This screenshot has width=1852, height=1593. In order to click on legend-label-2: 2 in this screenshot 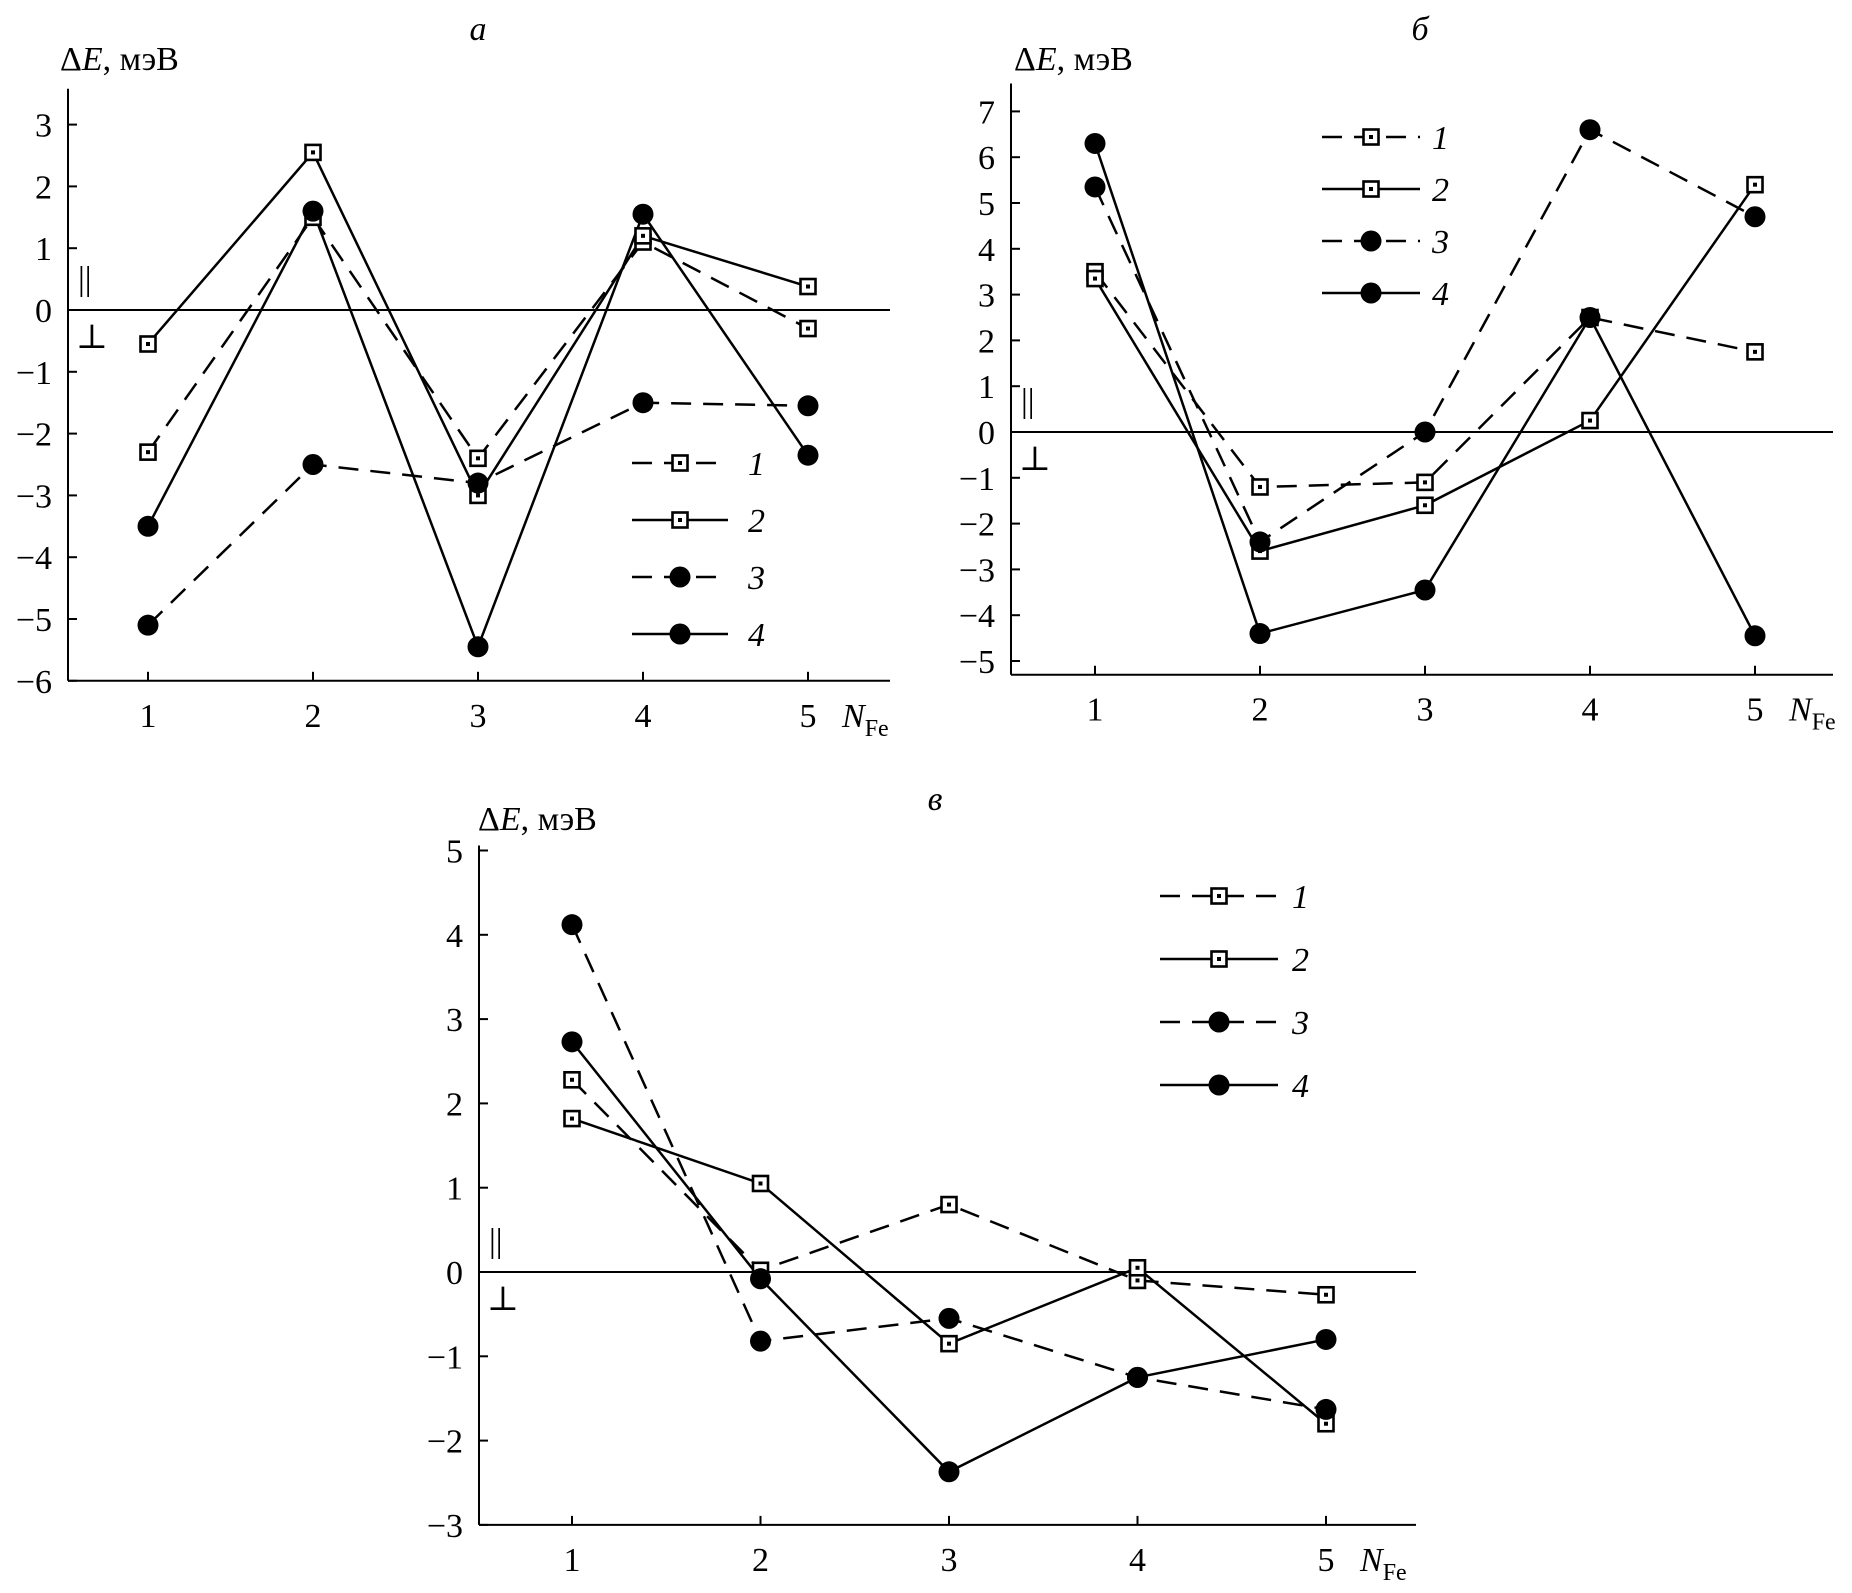, I will do `click(756, 521)`.